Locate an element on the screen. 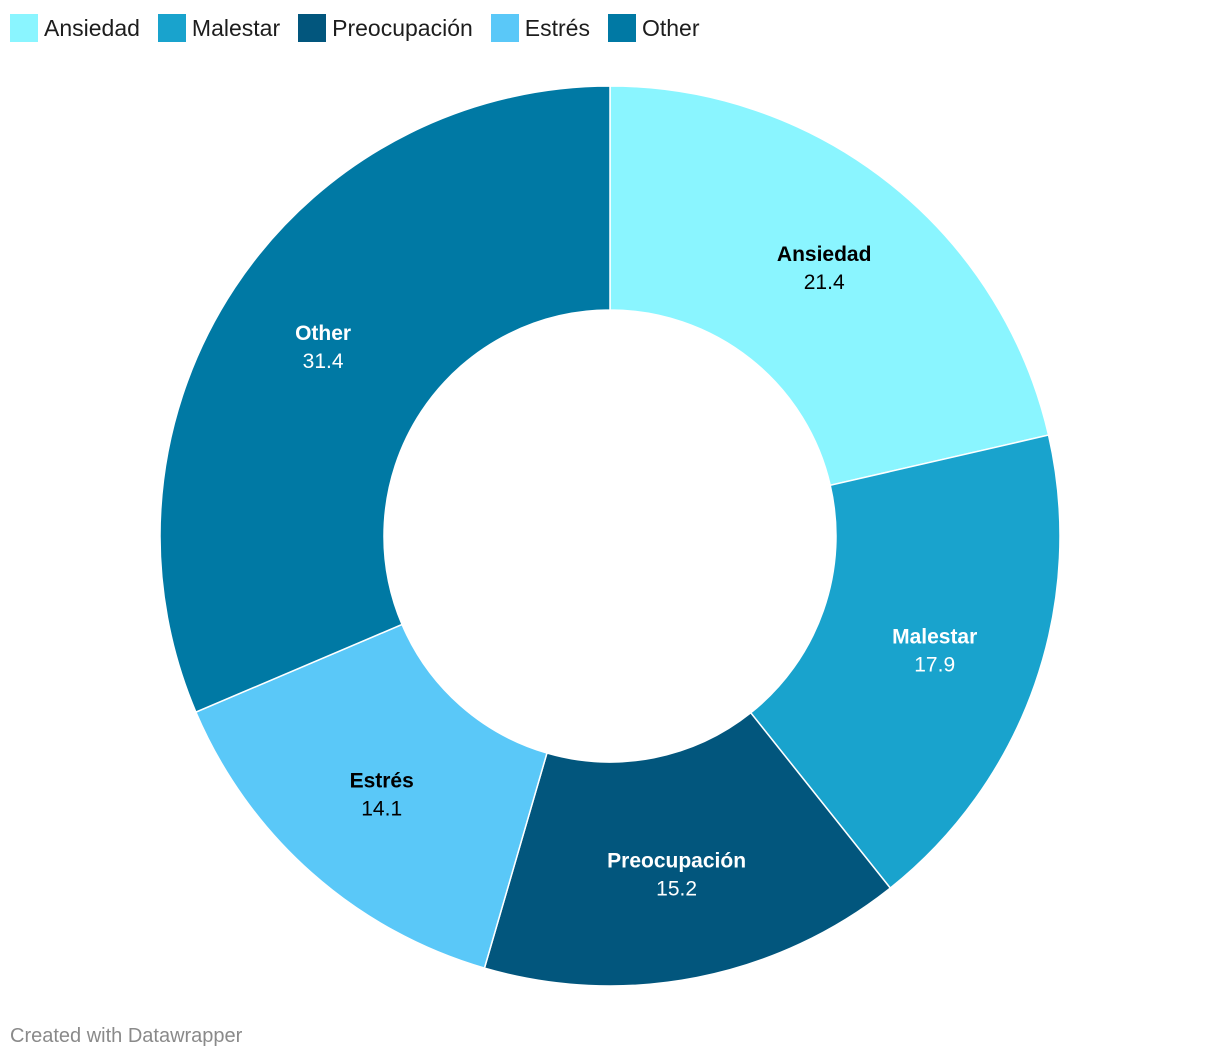 The image size is (1220, 1062). slice-label: Ansiedad is located at coordinates (824, 254).